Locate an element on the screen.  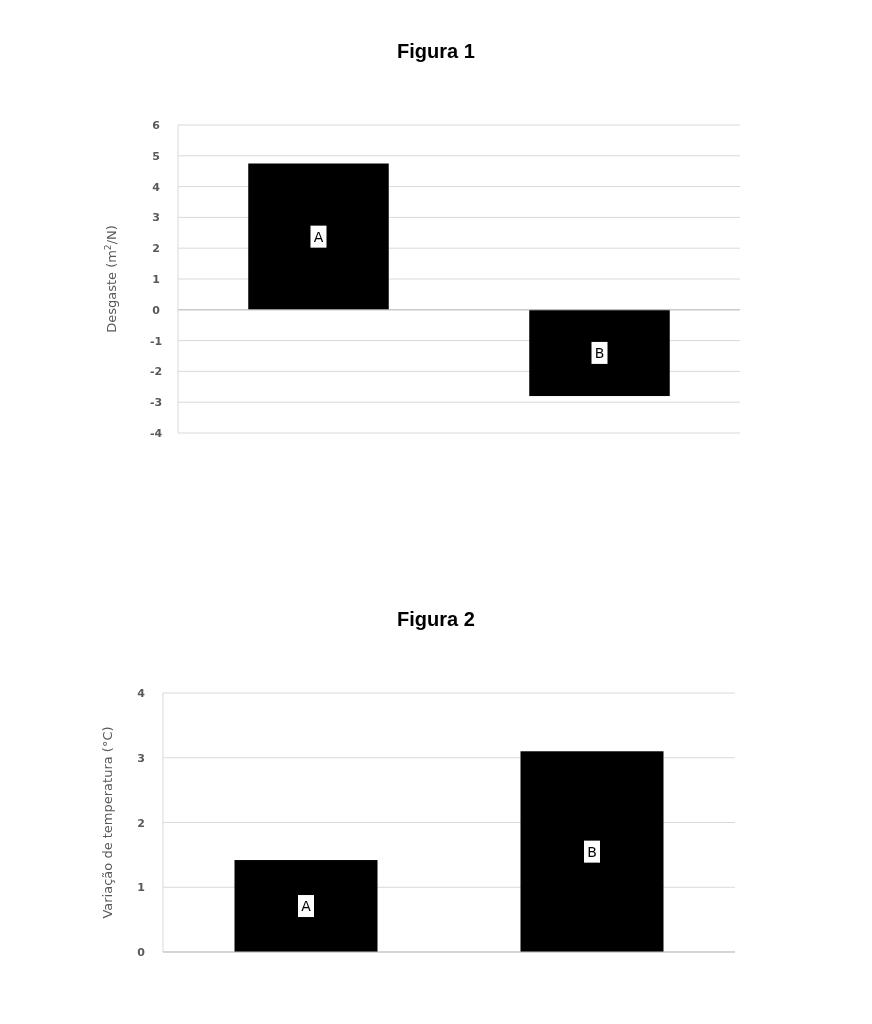
chart-title: Figura 1 is located at coordinates (436, 51).